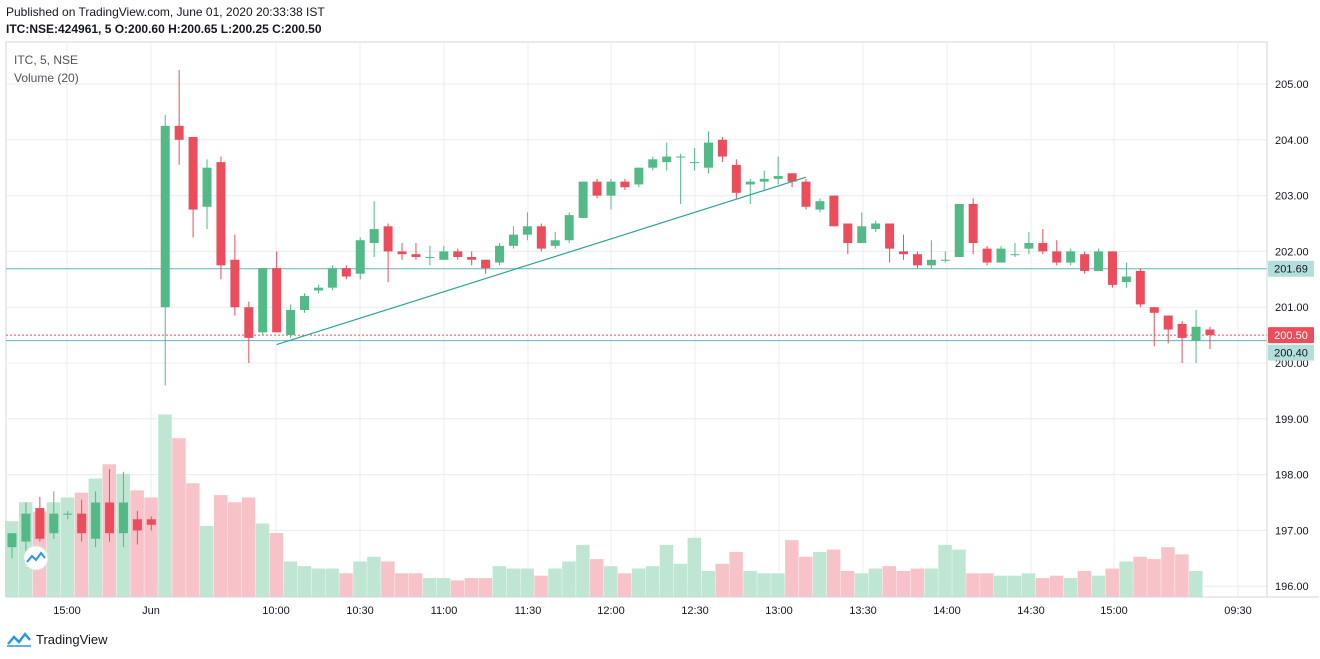 The height and width of the screenshot is (659, 1320). I want to click on y-tick-label: 200.00, so click(1292, 364).